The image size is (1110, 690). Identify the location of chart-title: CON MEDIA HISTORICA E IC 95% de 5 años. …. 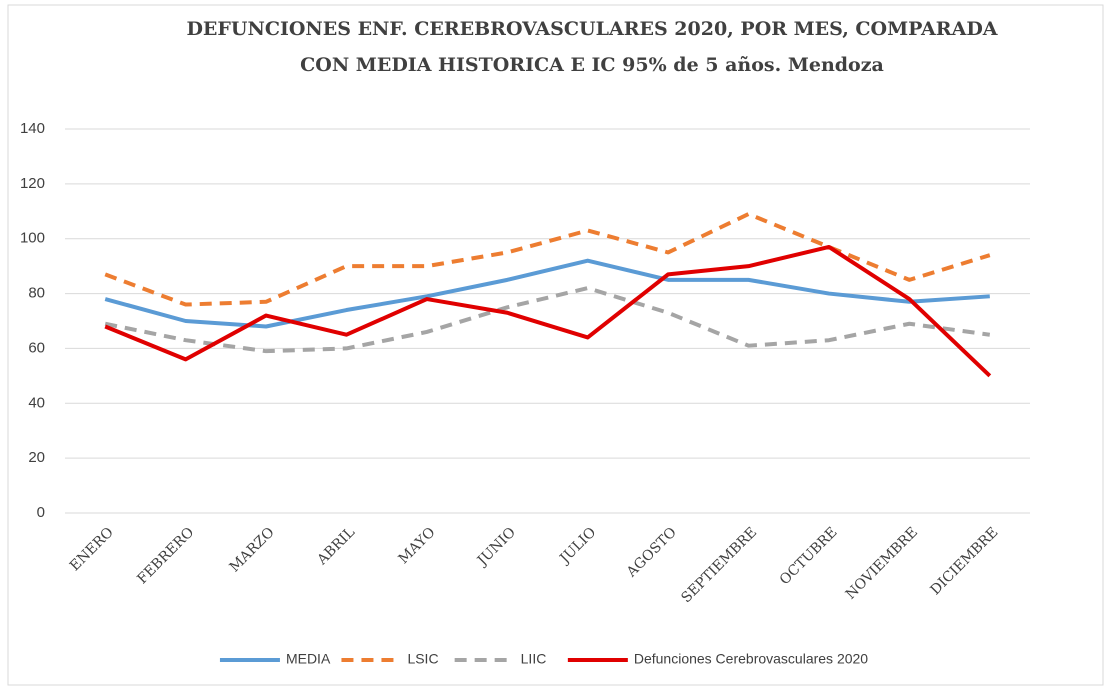
(592, 65).